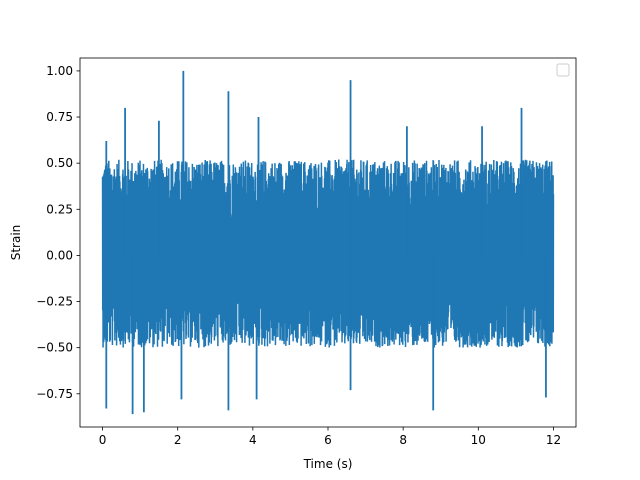 The height and width of the screenshot is (480, 640). Describe the element at coordinates (328, 440) in the screenshot. I see `x-tick-label: 6` at that location.